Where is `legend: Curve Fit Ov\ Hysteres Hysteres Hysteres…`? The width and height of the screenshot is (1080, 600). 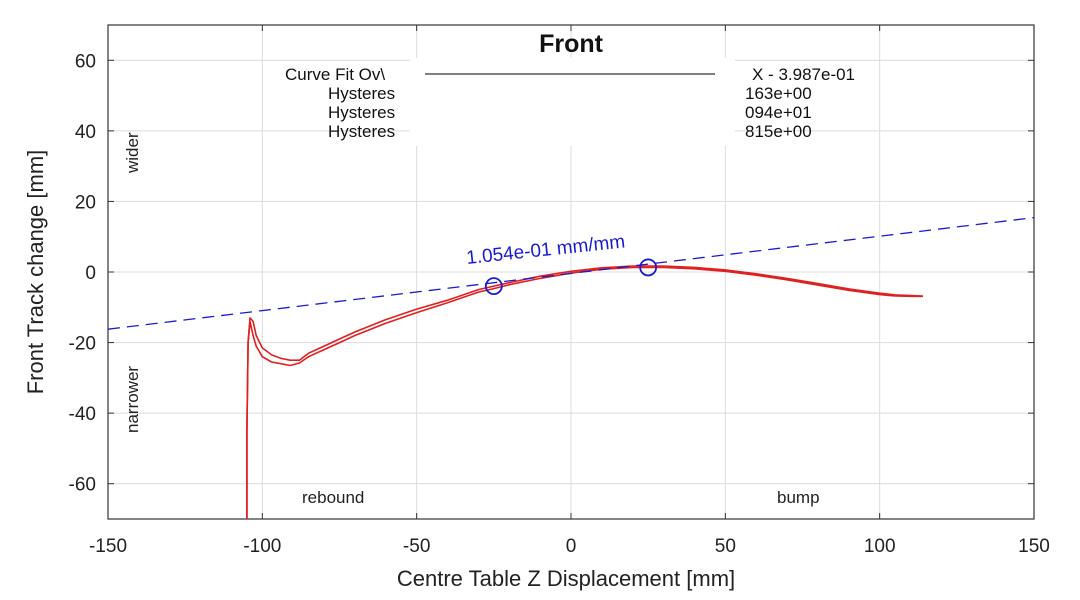
legend: Curve Fit Ov\ Hysteres Hysteres Hysteres… is located at coordinates (570, 102).